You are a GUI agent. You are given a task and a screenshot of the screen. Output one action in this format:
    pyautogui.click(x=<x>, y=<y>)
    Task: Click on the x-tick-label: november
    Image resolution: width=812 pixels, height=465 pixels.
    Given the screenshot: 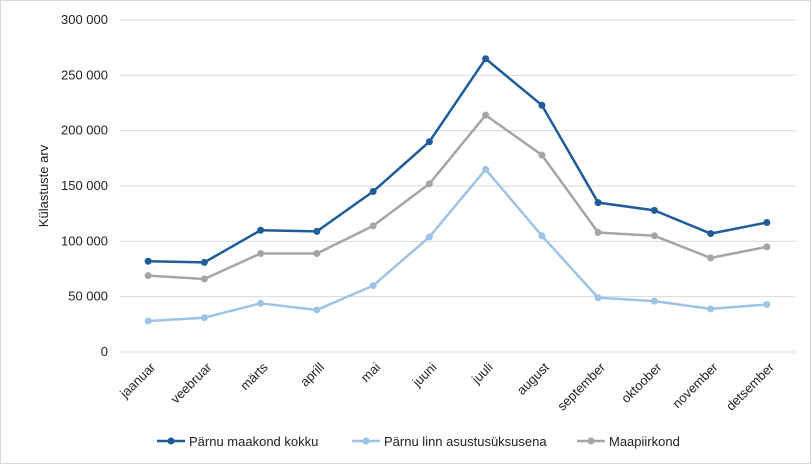 What is the action you would take?
    pyautogui.click(x=695, y=385)
    